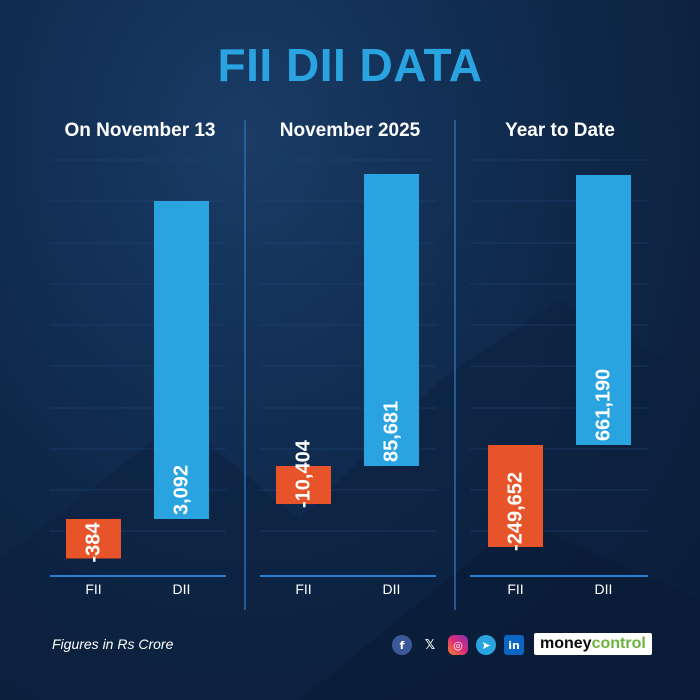 The width and height of the screenshot is (700, 700). Describe the element at coordinates (486, 645) in the screenshot. I see `telegram-icon: ➤` at that location.